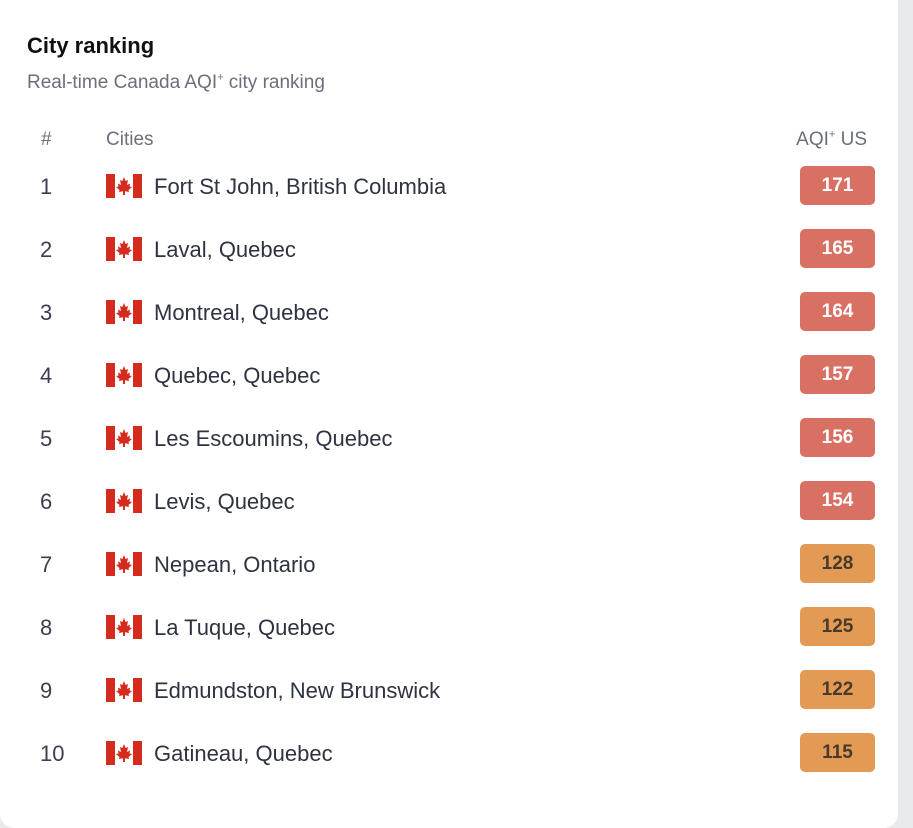 This screenshot has width=913, height=828. Describe the element at coordinates (837, 437) in the screenshot. I see `aqi-badge: 156` at that location.